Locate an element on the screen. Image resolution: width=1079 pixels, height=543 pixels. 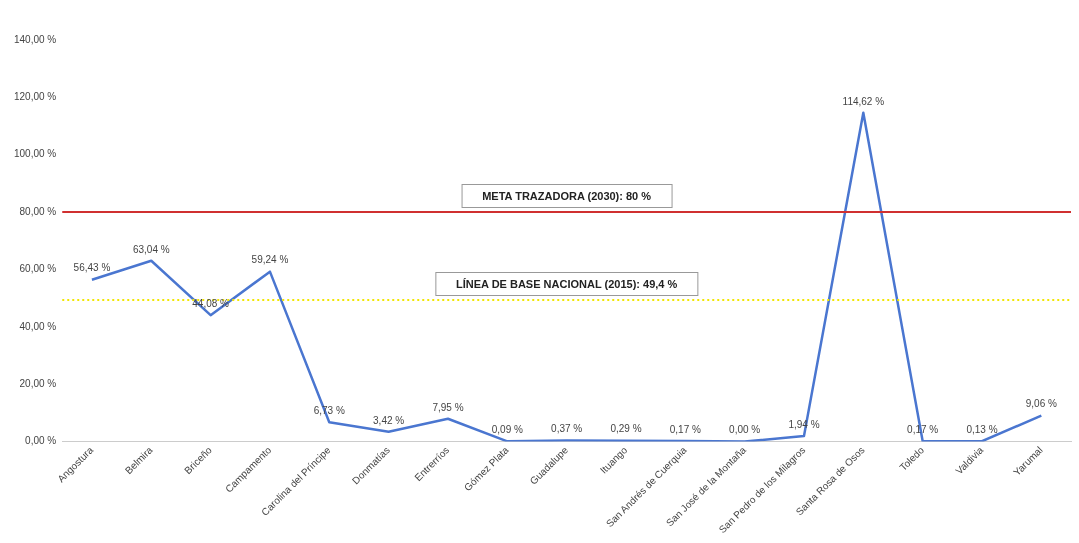
y-tick-label: 0,00 % is located at coordinates (41, 441).